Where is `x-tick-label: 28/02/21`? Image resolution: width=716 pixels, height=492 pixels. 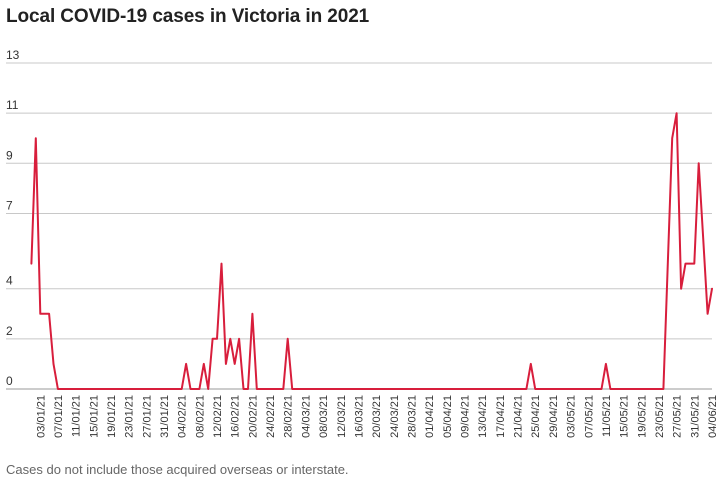
x-tick-label: 28/02/21 is located at coordinates (289, 416).